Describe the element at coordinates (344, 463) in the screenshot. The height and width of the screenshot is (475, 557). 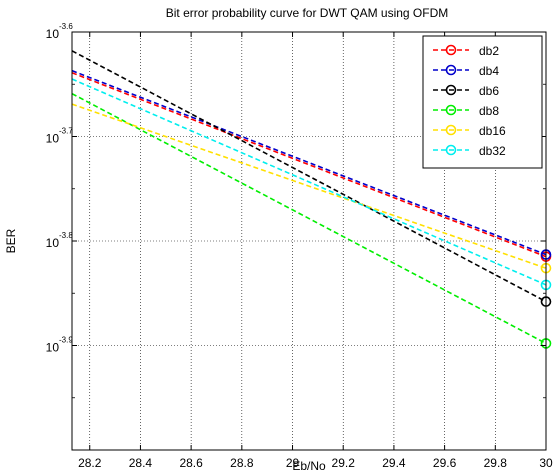
I see `x-tick-label: 29.2` at that location.